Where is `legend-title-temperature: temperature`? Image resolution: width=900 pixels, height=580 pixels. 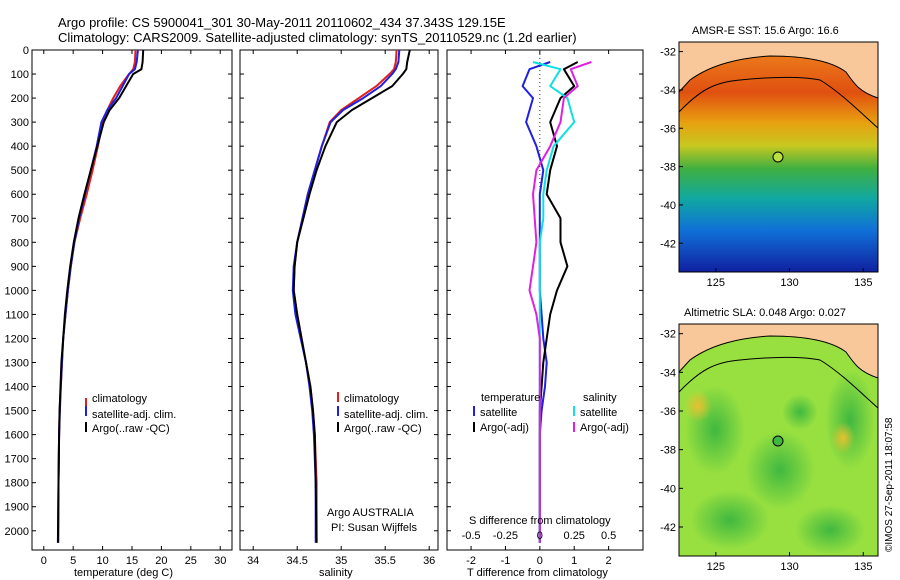
legend-title-temperature: temperature is located at coordinates (510, 398).